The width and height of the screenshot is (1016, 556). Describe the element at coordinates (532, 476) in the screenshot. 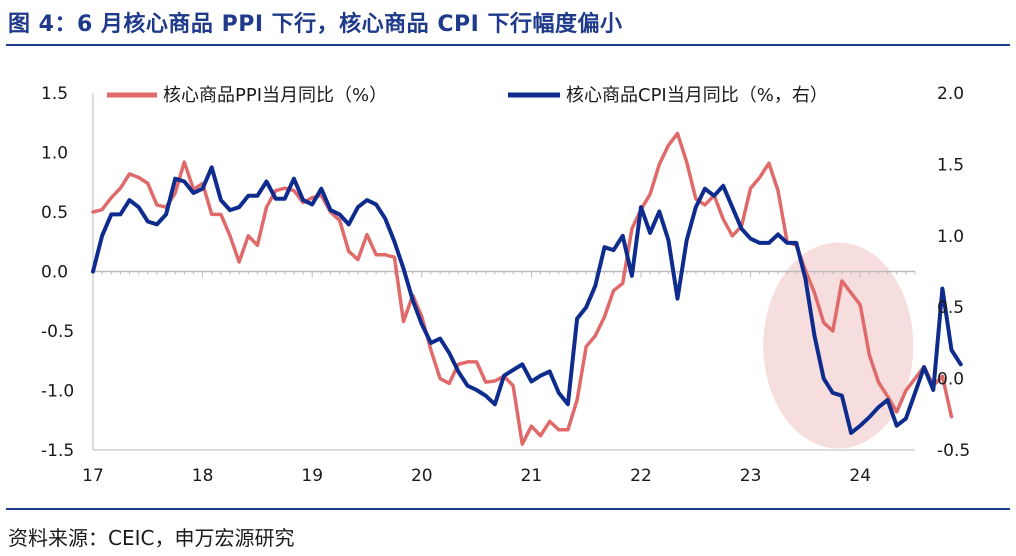

I see `x-tick-label: 21` at that location.